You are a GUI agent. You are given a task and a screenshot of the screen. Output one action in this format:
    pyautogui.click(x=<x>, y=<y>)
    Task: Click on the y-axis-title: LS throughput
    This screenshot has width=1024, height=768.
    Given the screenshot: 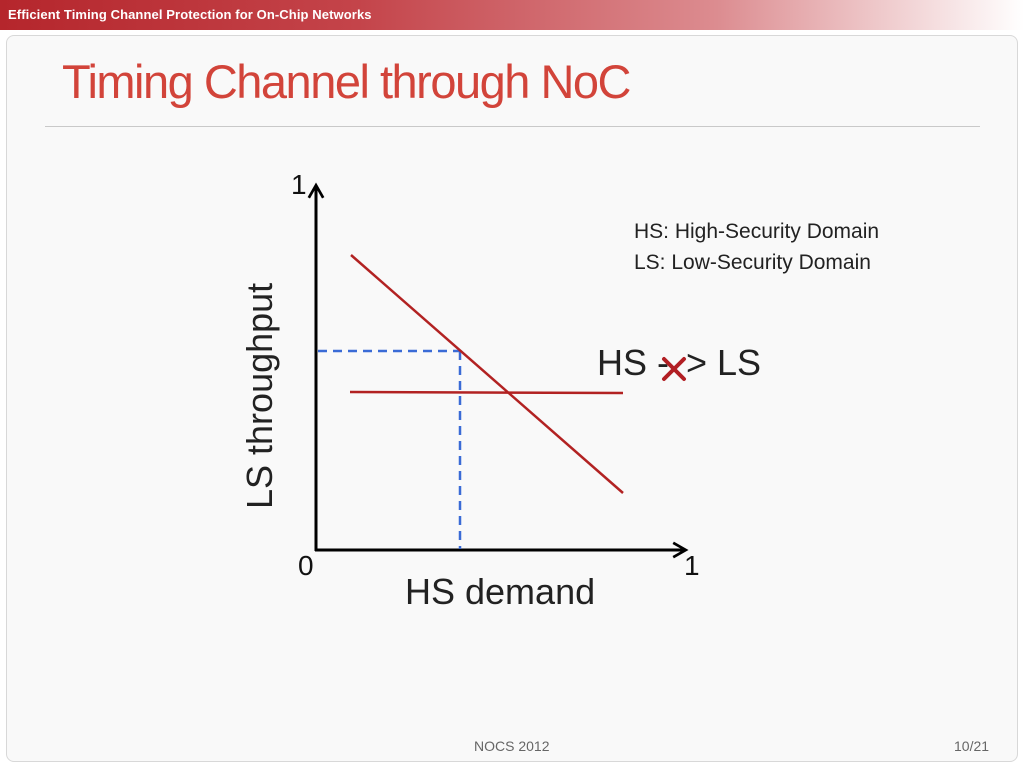 What is the action you would take?
    pyautogui.click(x=259, y=396)
    